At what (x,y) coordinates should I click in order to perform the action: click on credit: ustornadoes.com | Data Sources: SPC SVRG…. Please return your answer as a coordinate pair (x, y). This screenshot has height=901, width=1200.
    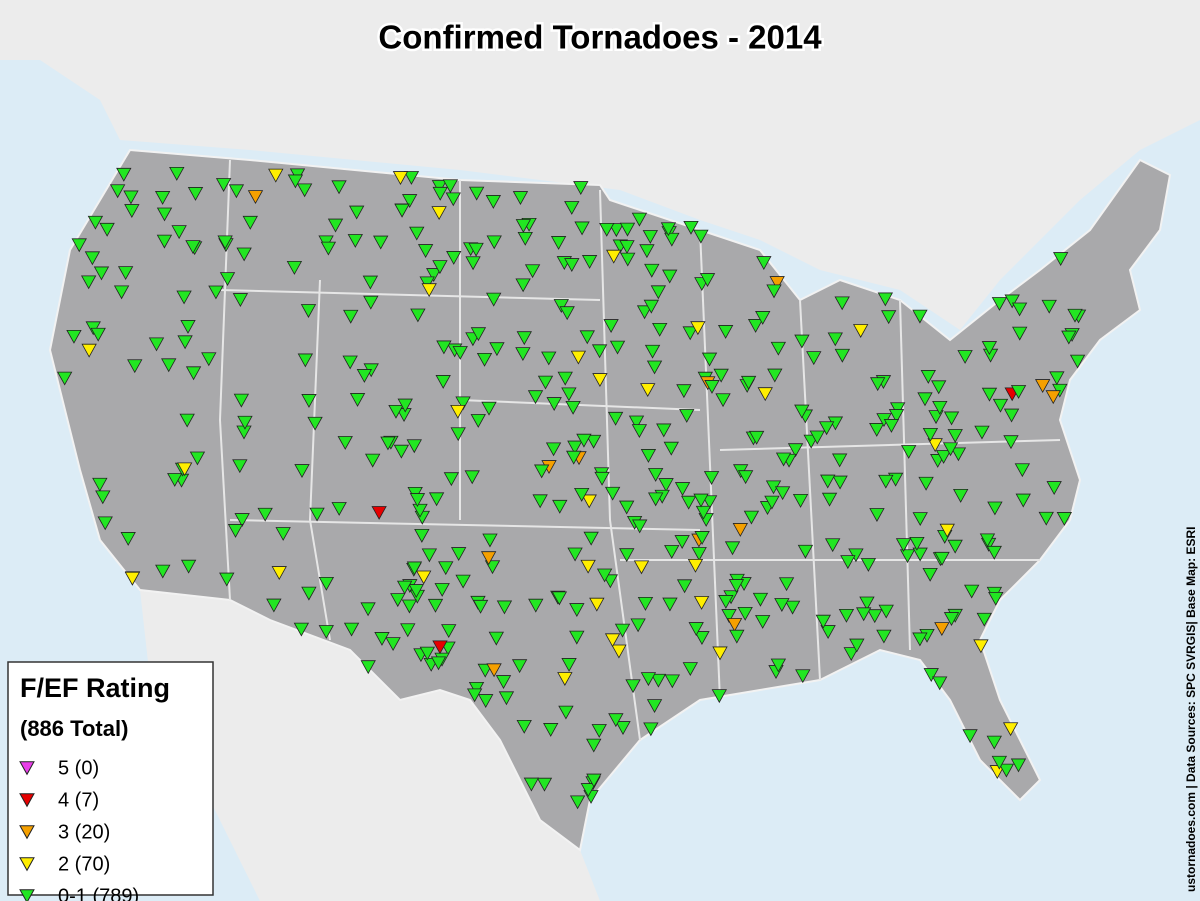
    Looking at the image, I should click on (1191, 709).